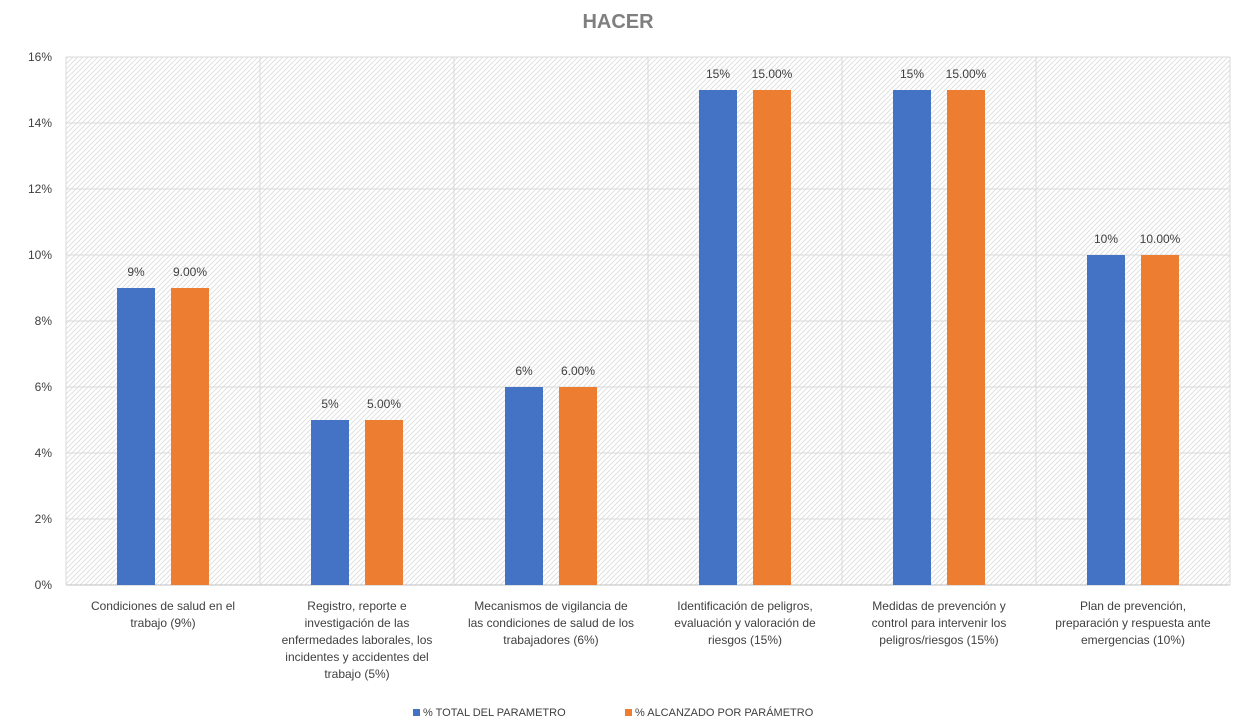 This screenshot has width=1236, height=722. What do you see at coordinates (330, 404) in the screenshot?
I see `data-label: 5%` at bounding box center [330, 404].